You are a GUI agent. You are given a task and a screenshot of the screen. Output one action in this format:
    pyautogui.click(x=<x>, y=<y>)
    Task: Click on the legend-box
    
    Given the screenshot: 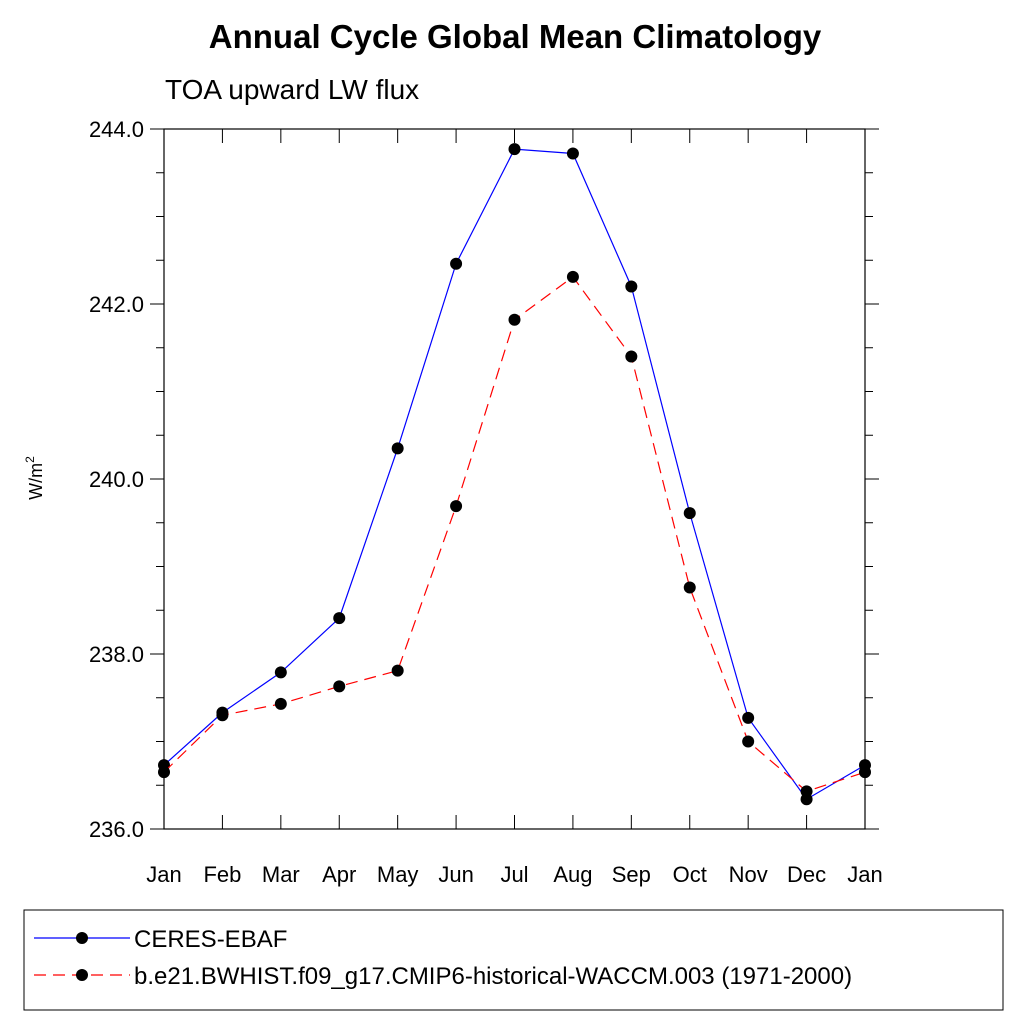 What is the action you would take?
    pyautogui.click(x=513, y=960)
    